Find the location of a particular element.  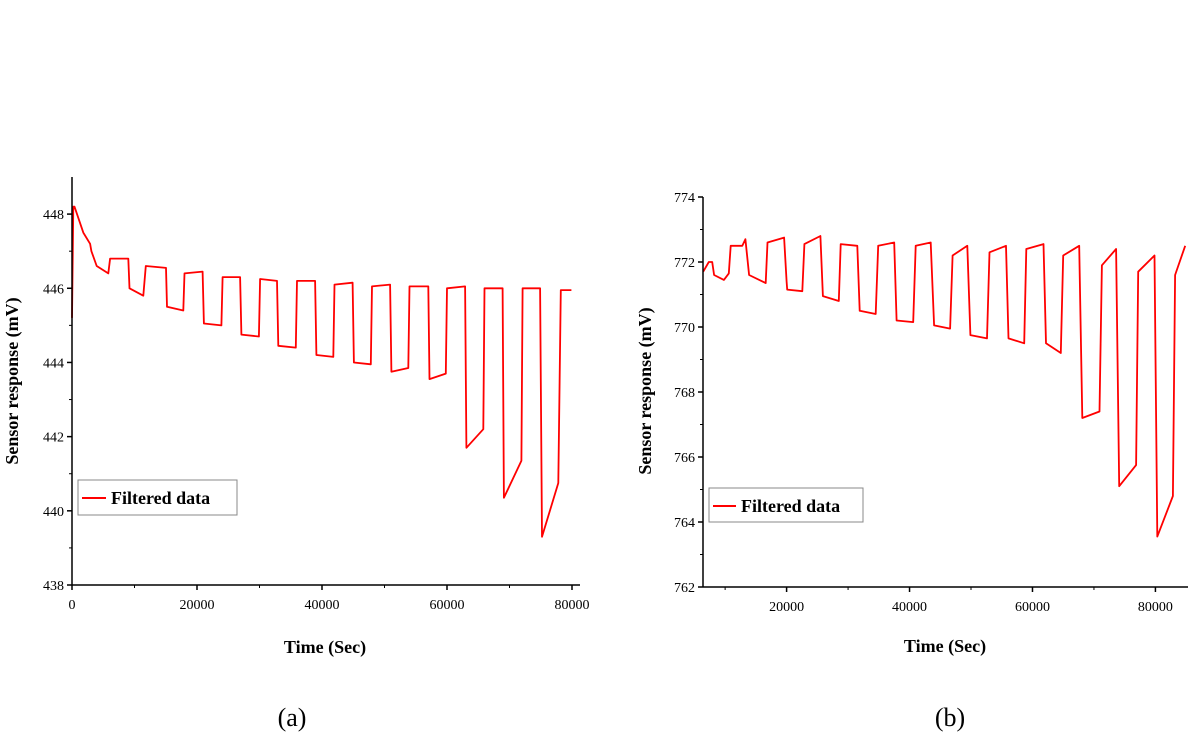

panel-b-y-tick-label: 764 is located at coordinates (684, 523).